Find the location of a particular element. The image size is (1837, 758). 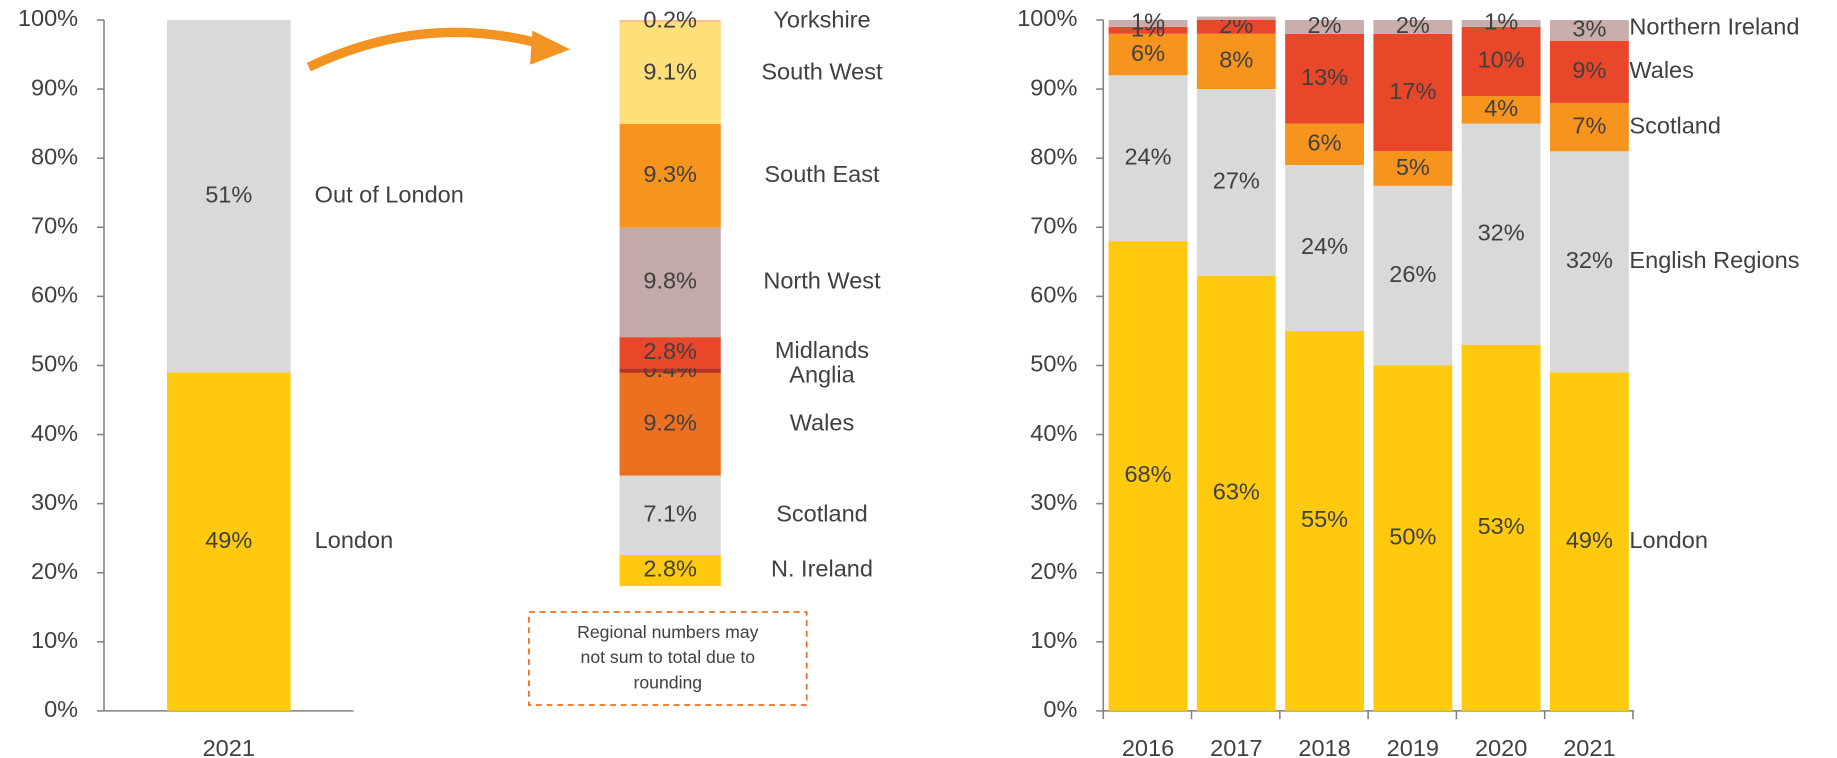

series-name: South East is located at coordinates (822, 174).